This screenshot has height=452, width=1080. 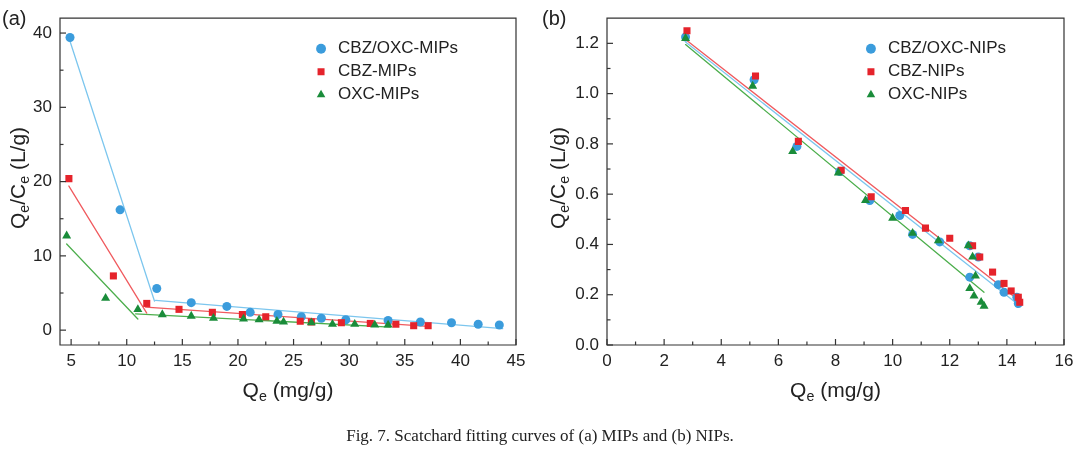 I want to click on chart-title: (b), so click(x=554, y=18).